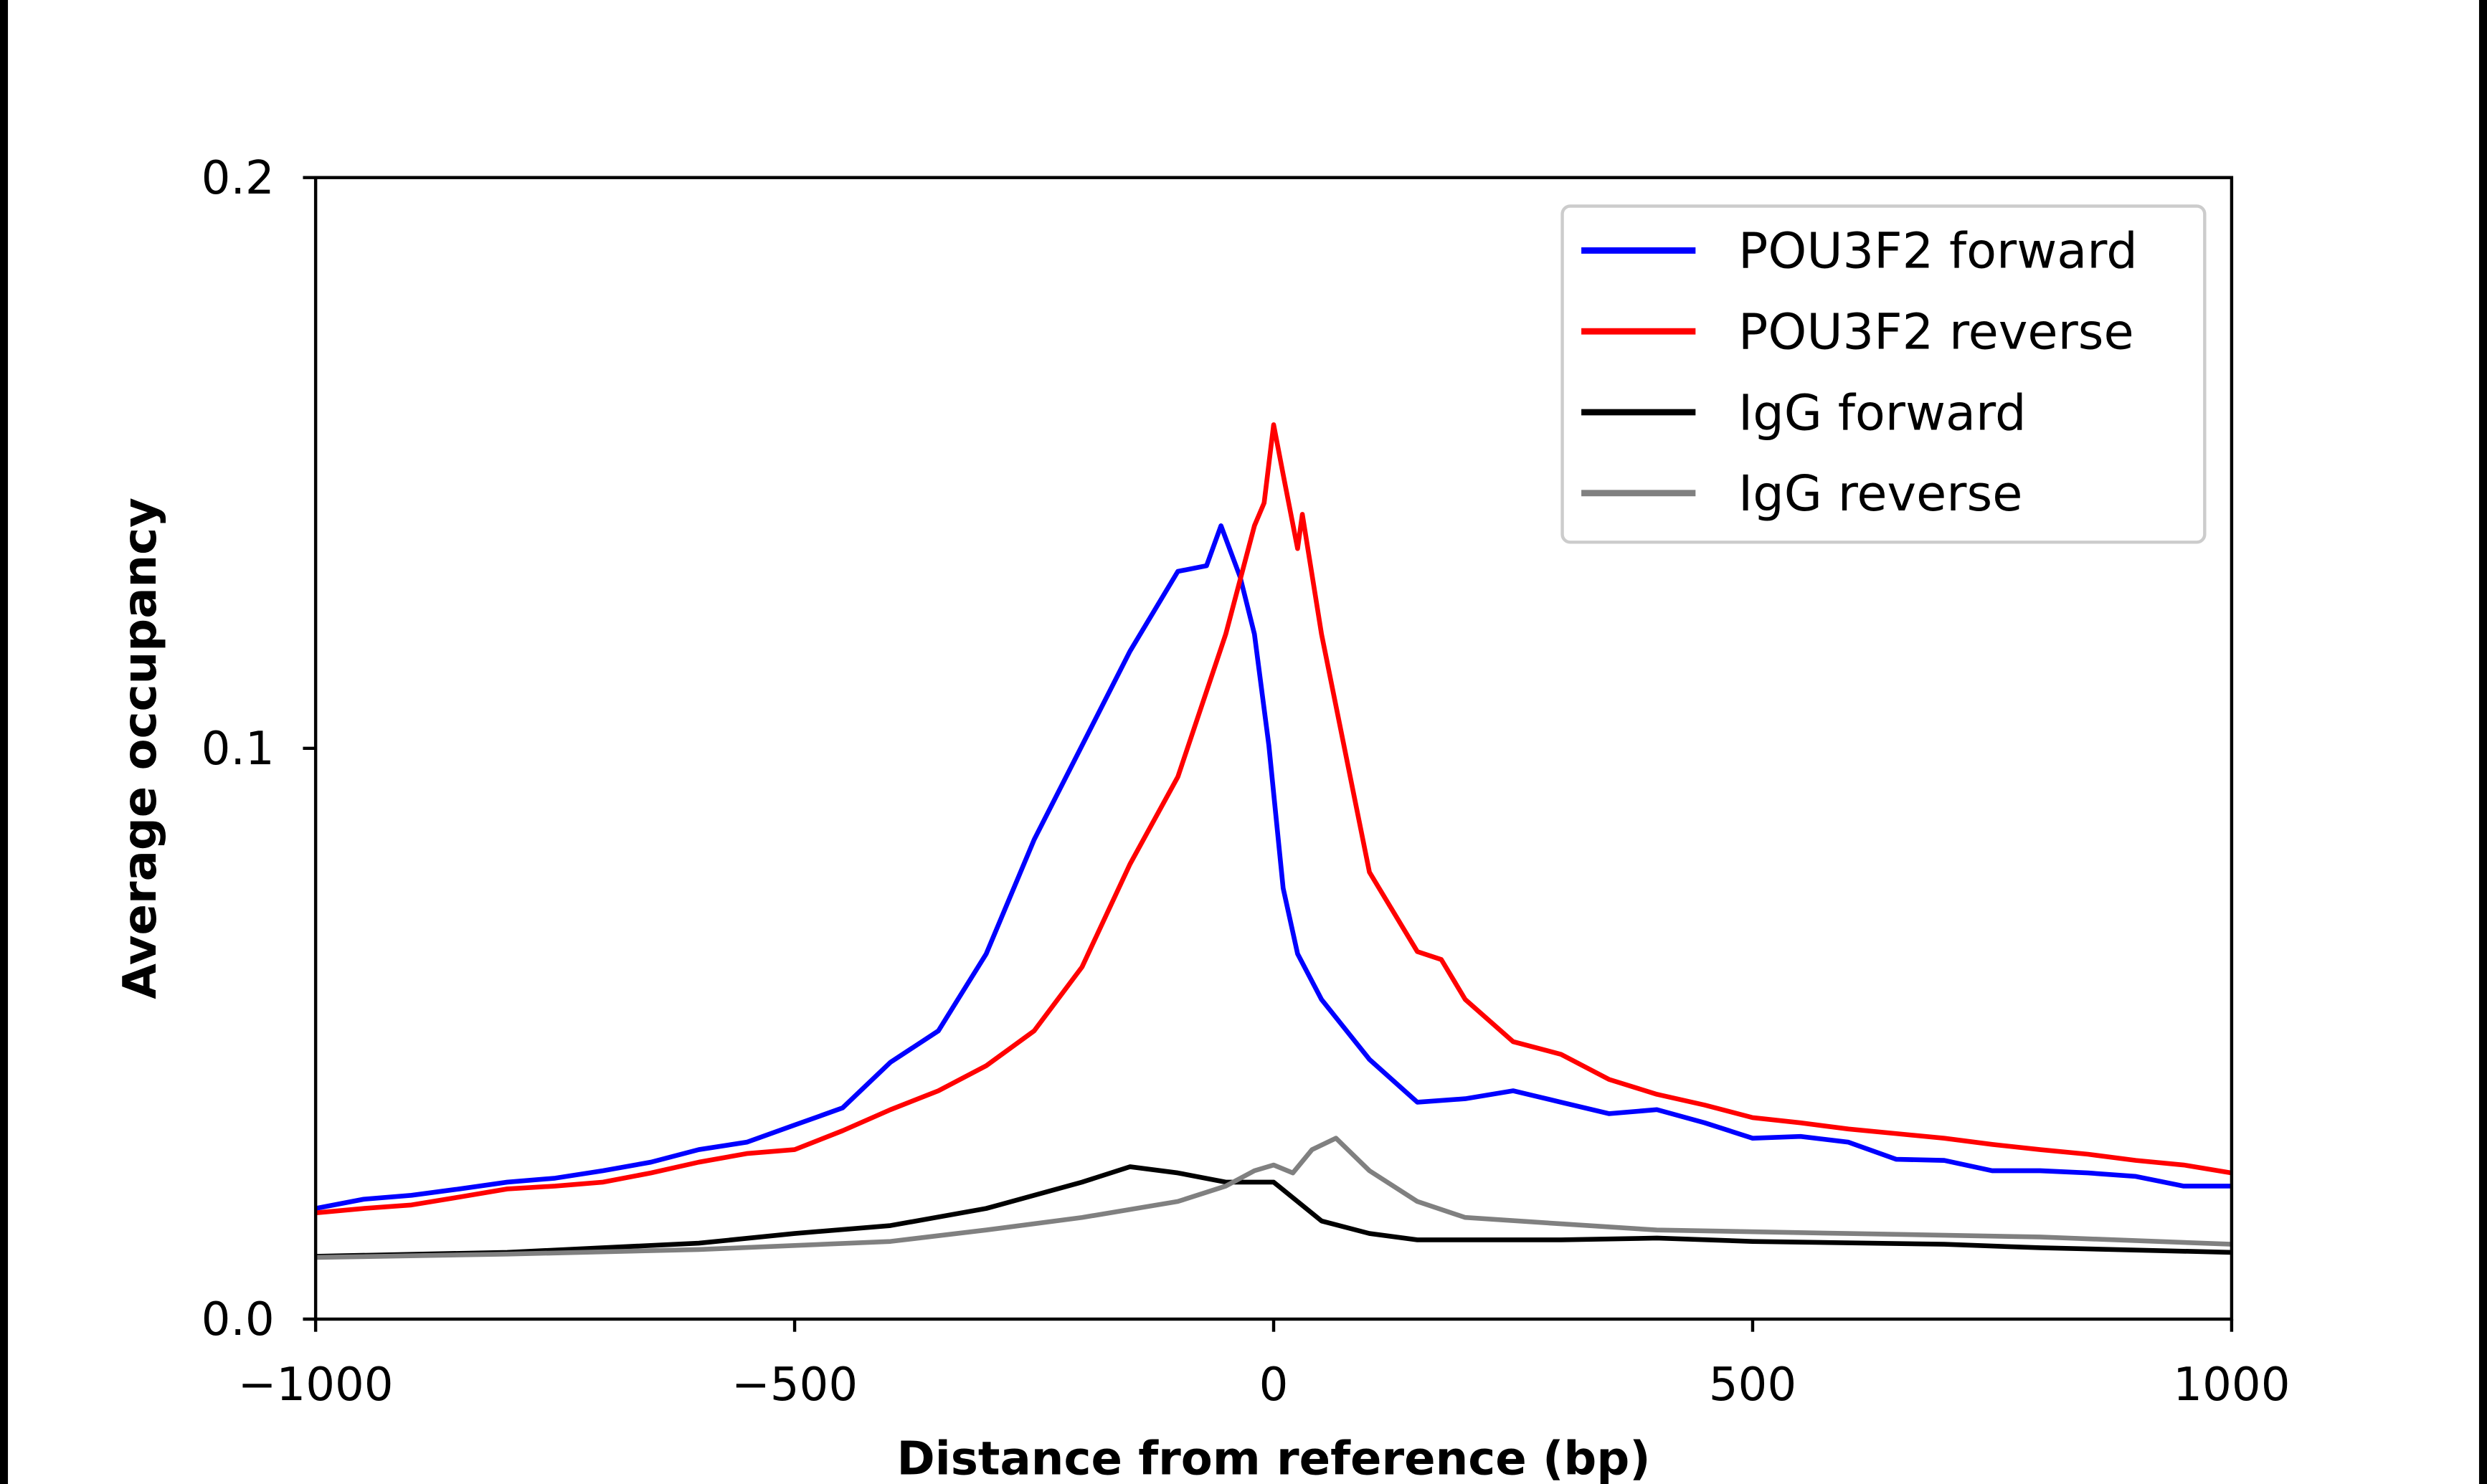 The width and height of the screenshot is (2487, 1484). Describe the element at coordinates (316, 1385) in the screenshot. I see `x-tick-label: −1000` at that location.